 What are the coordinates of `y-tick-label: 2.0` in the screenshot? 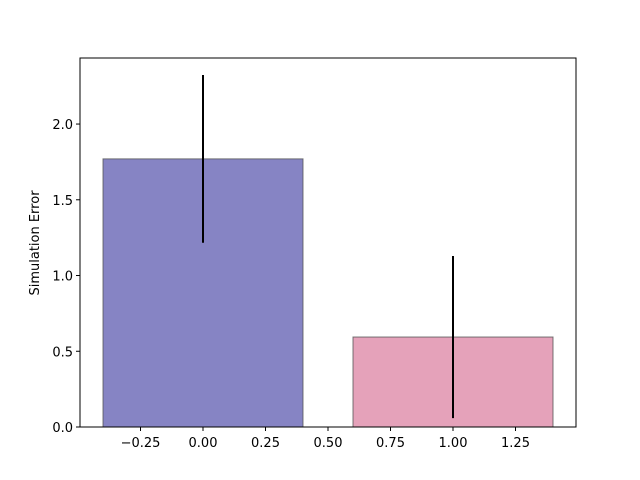 It's located at (62, 125).